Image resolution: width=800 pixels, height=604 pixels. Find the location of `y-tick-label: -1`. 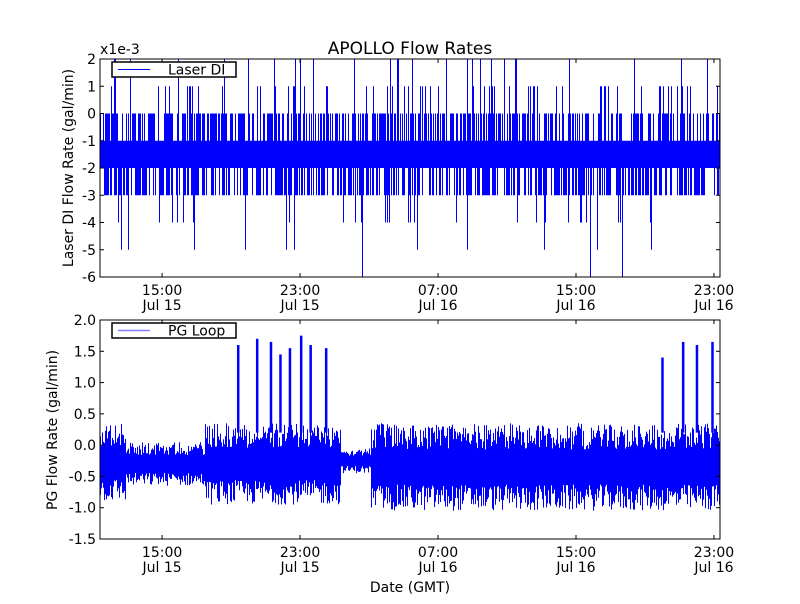

y-tick-label: -1 is located at coordinates (89, 142).